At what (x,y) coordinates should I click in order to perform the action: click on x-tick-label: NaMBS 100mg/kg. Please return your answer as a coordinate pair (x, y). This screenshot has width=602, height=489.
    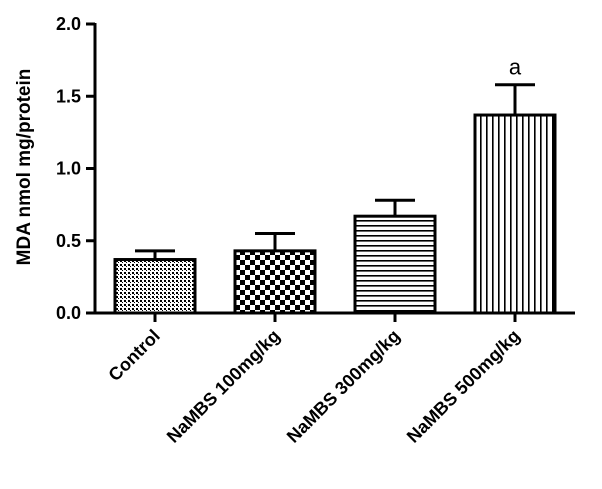
    Looking at the image, I should click on (223, 386).